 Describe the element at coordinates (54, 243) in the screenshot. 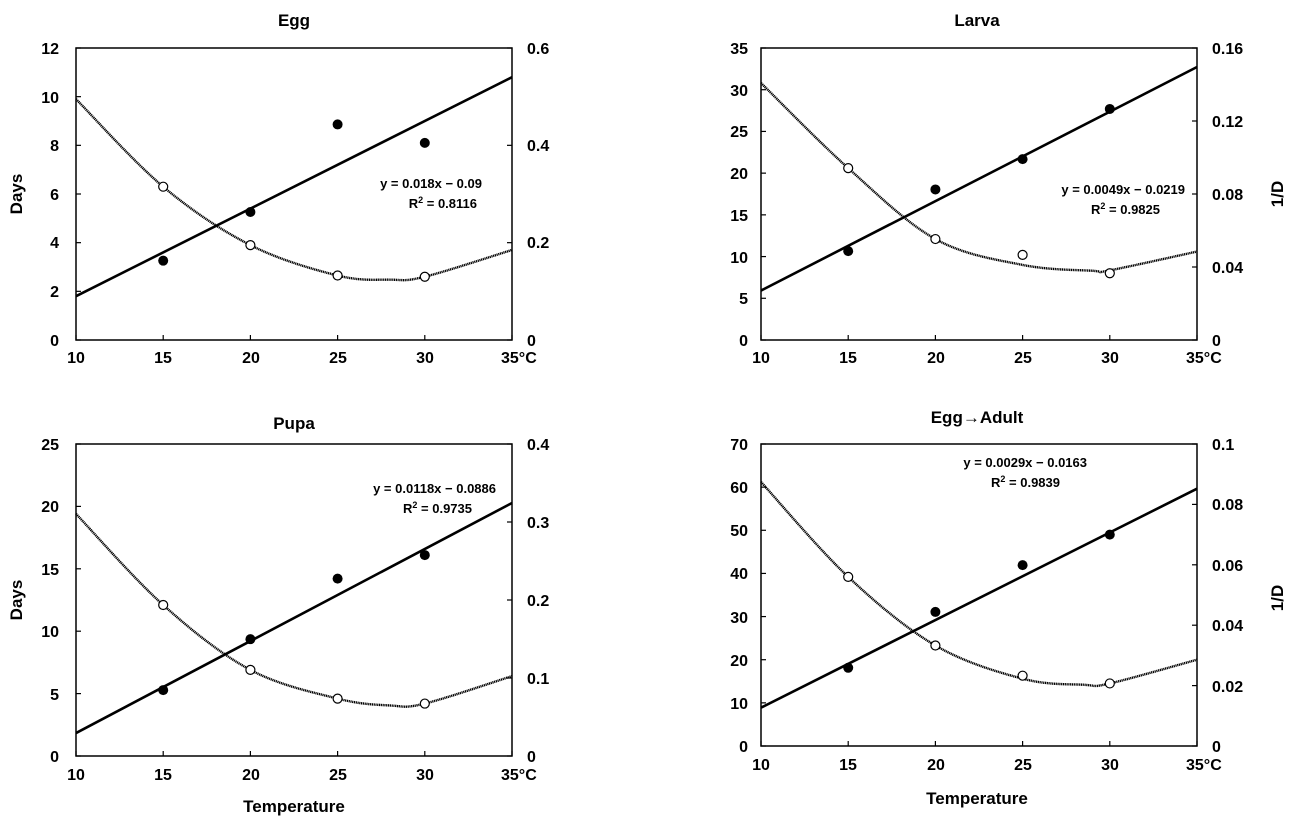

I see `y-tick-label: 4` at that location.